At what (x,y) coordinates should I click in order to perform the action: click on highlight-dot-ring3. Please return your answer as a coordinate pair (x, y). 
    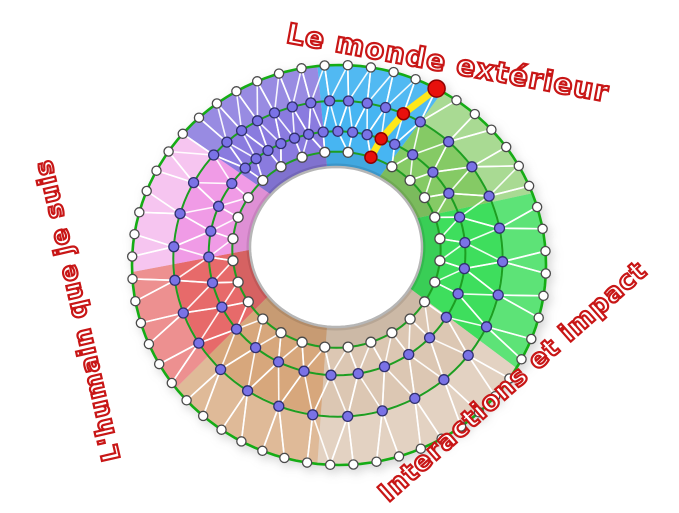
    Looking at the image, I should click on (381, 139).